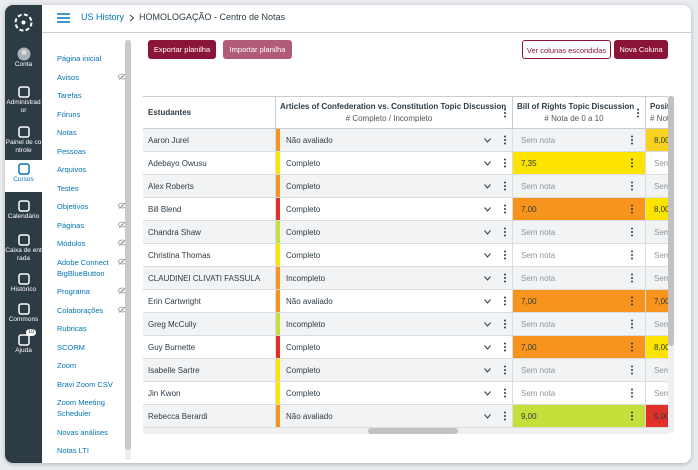  What do you see at coordinates (91, 225) in the screenshot?
I see `course-nav-link: Páginas` at bounding box center [91, 225].